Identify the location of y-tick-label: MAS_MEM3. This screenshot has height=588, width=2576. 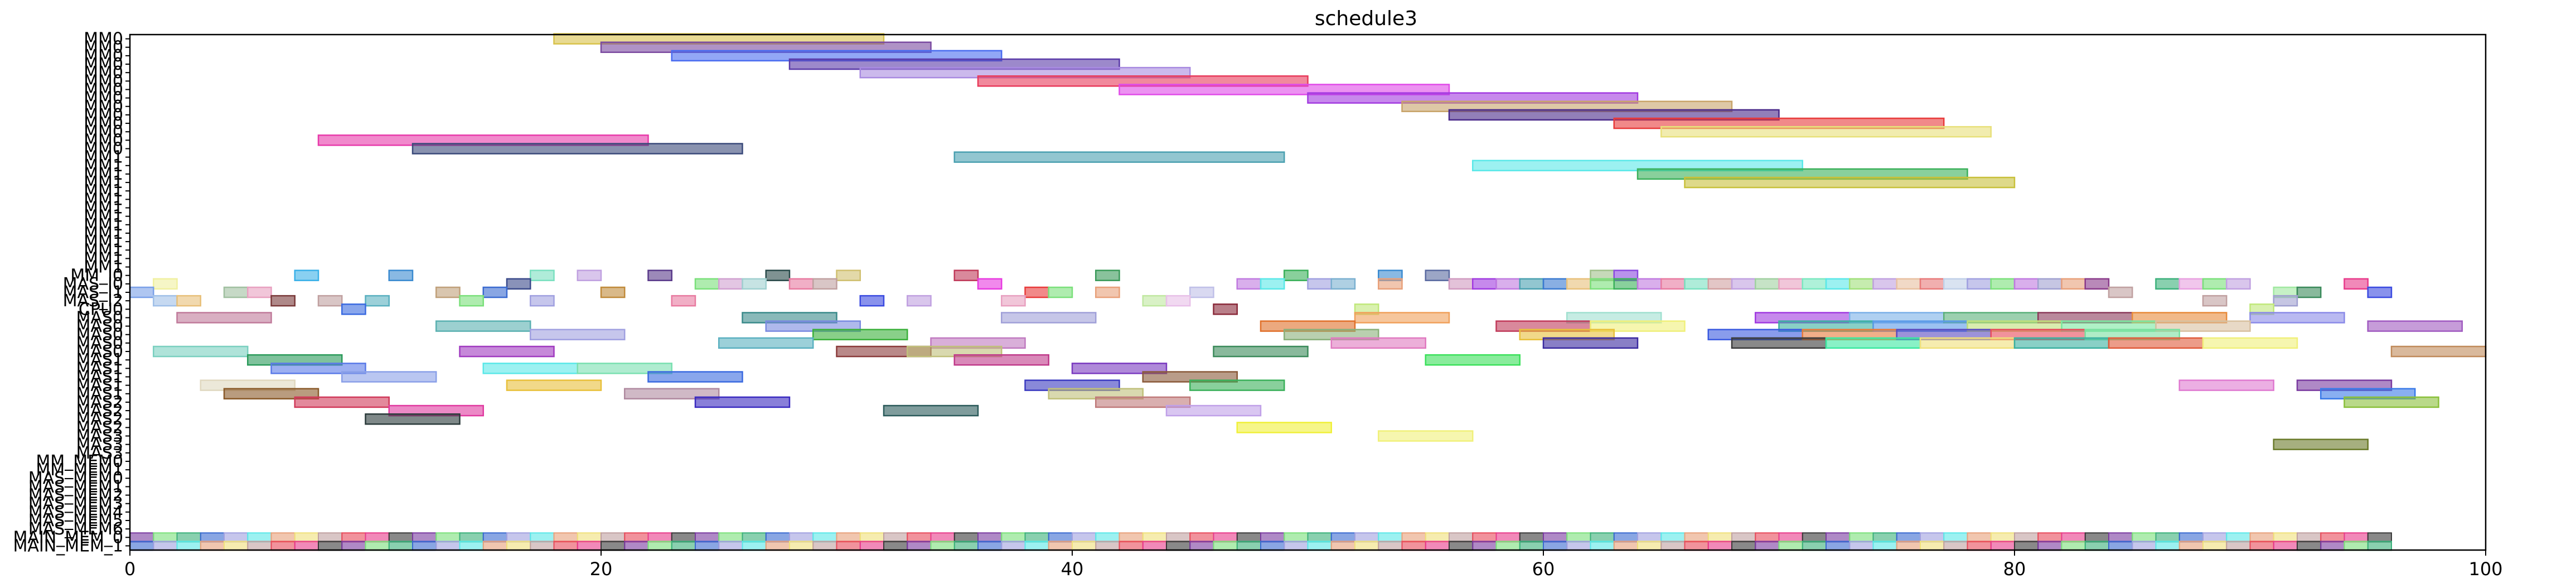
(75, 504).